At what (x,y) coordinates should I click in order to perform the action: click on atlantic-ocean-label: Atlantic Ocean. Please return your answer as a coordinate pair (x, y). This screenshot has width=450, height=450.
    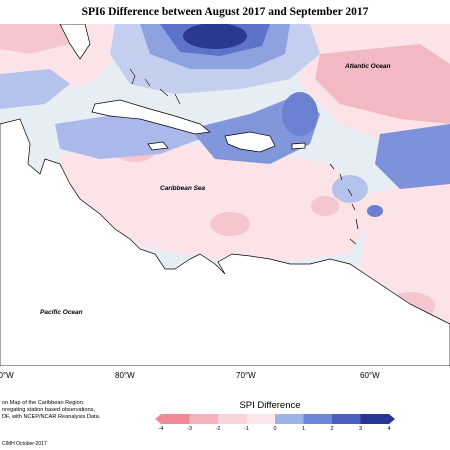
    Looking at the image, I should click on (367, 66).